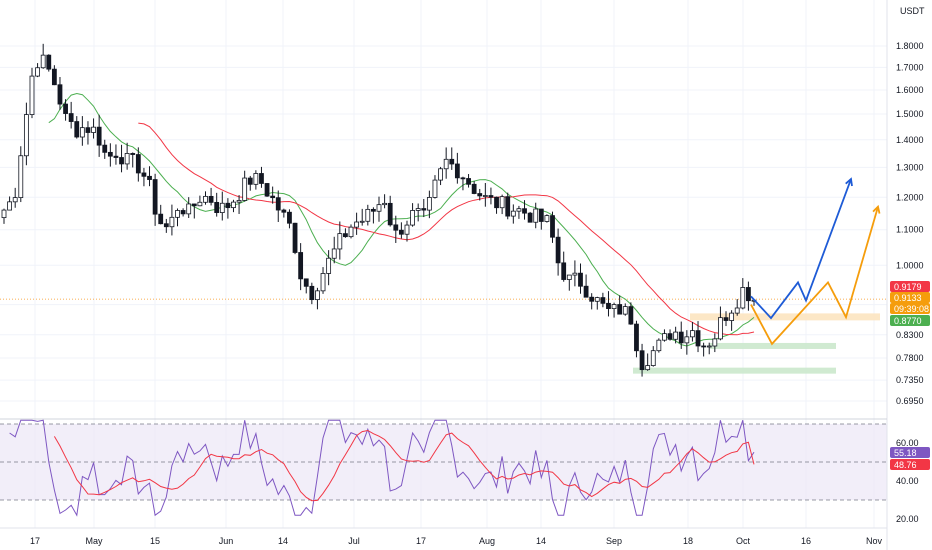 The width and height of the screenshot is (932, 550). I want to click on price-tick: 0.8300, so click(910, 335).